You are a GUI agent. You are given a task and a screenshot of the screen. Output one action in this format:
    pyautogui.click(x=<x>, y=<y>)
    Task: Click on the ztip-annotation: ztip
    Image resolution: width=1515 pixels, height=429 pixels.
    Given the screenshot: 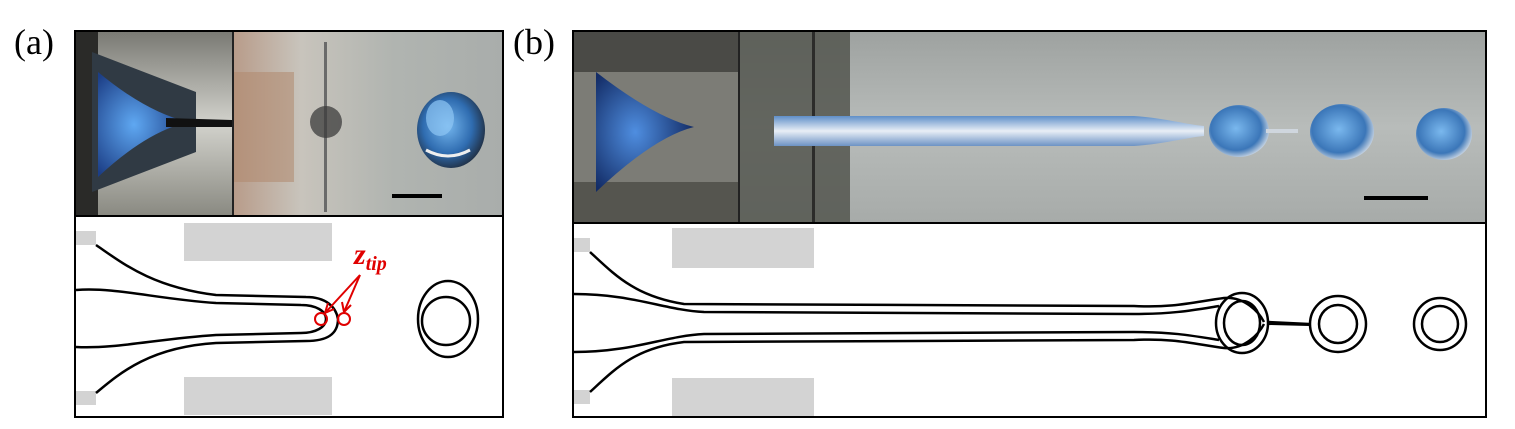 What is the action you would take?
    pyautogui.click(x=370, y=256)
    